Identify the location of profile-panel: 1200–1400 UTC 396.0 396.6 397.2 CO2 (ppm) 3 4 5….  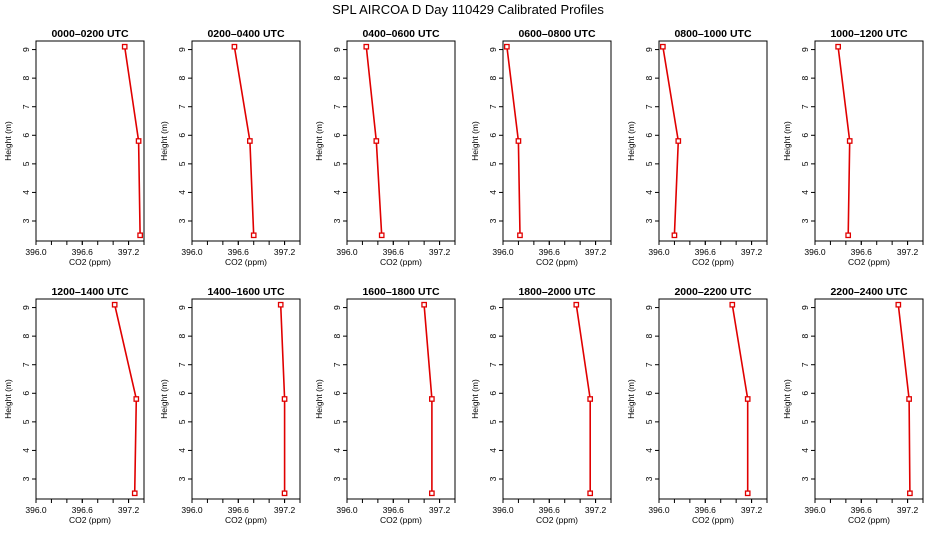
(74, 405).